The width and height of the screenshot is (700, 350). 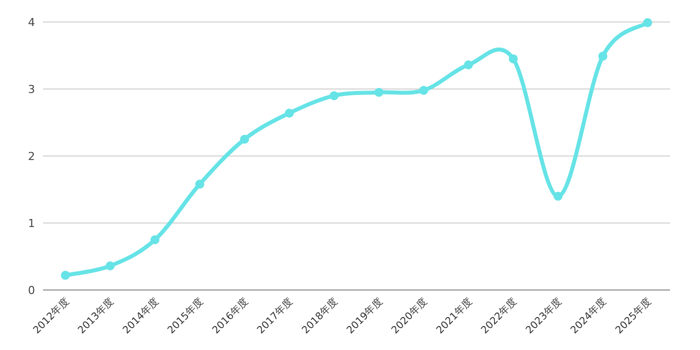 What do you see at coordinates (31, 156) in the screenshot?
I see `y-tick-label: 2` at bounding box center [31, 156].